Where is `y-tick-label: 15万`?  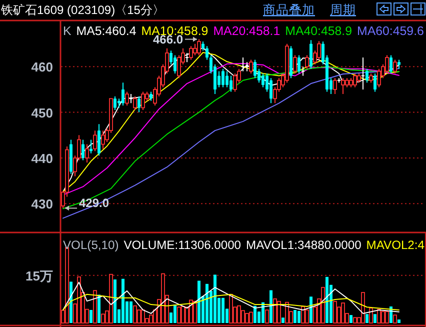 y-tick-label: 15万 is located at coordinates (39, 276).